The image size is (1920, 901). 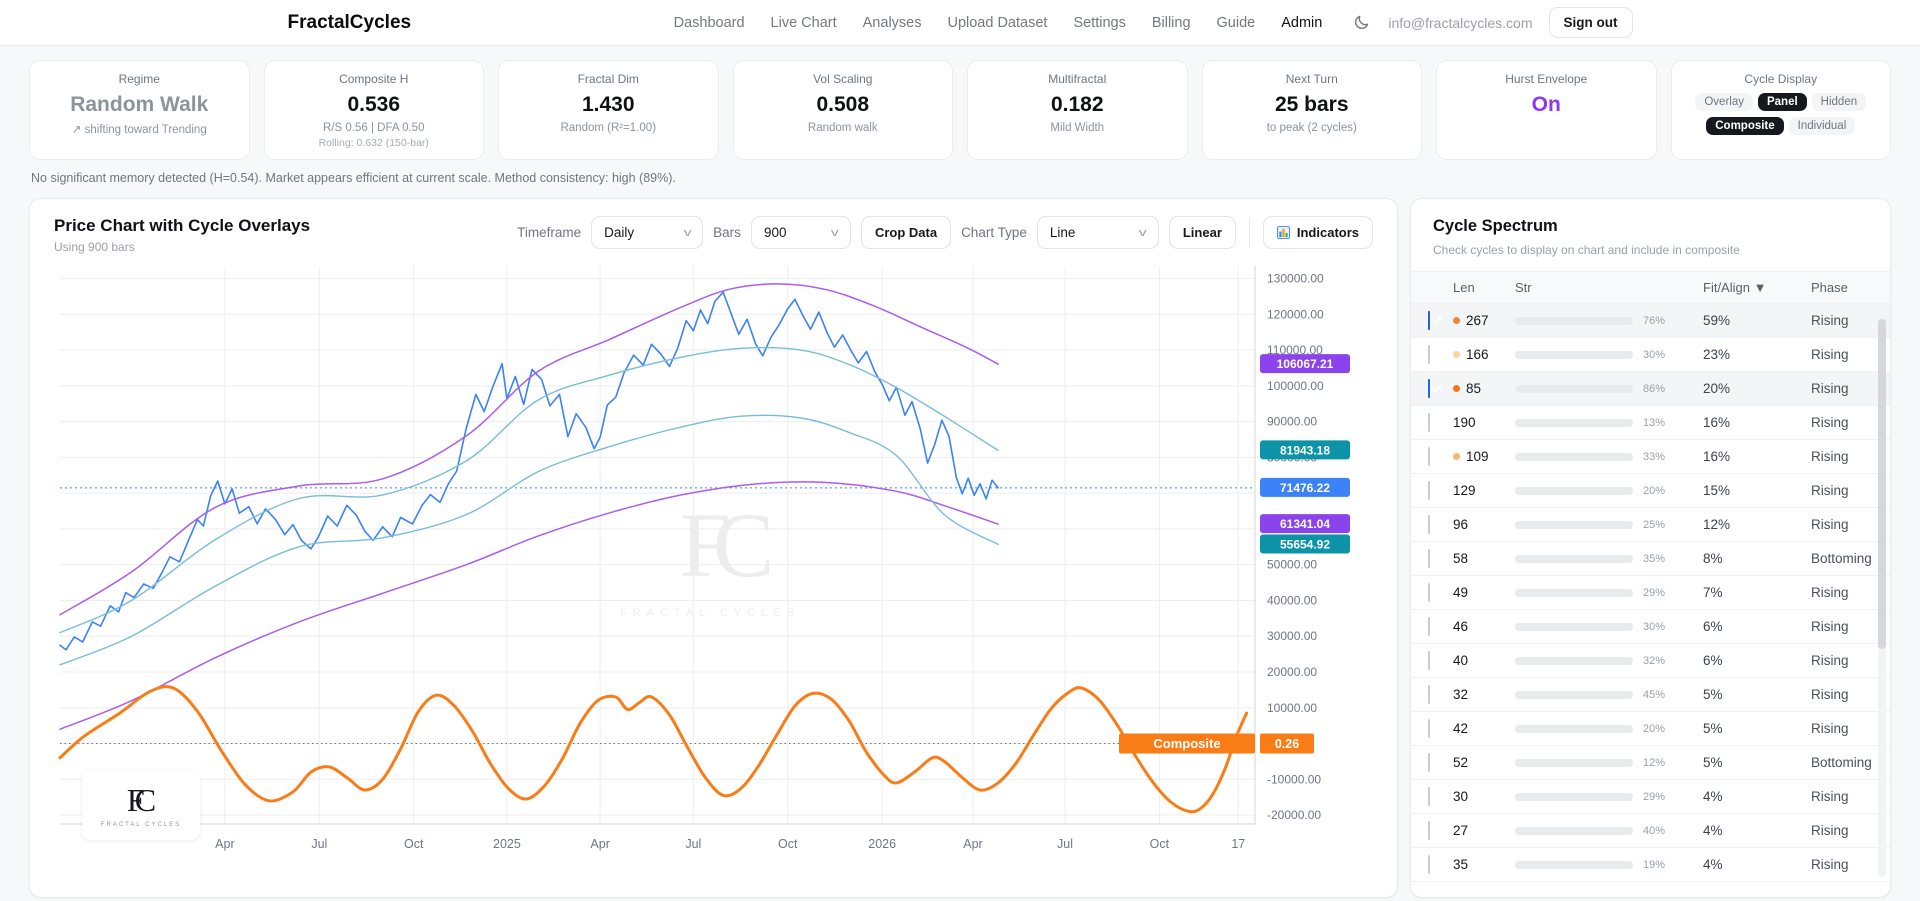 I want to click on cycle-row: 32 45% 5% Rising, so click(x=1650, y=695).